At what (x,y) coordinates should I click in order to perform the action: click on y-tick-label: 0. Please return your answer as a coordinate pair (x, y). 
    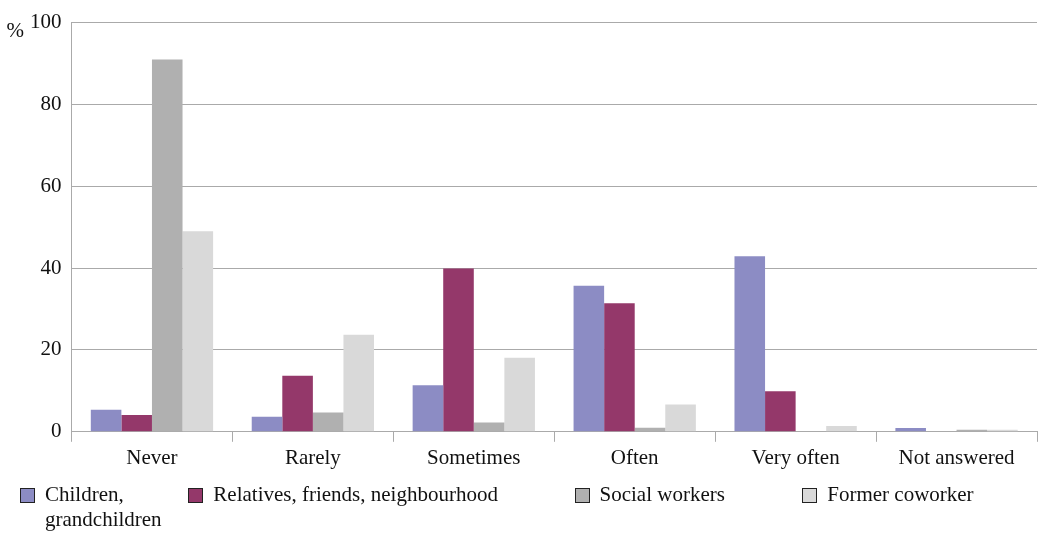
    Looking at the image, I should click on (56, 430).